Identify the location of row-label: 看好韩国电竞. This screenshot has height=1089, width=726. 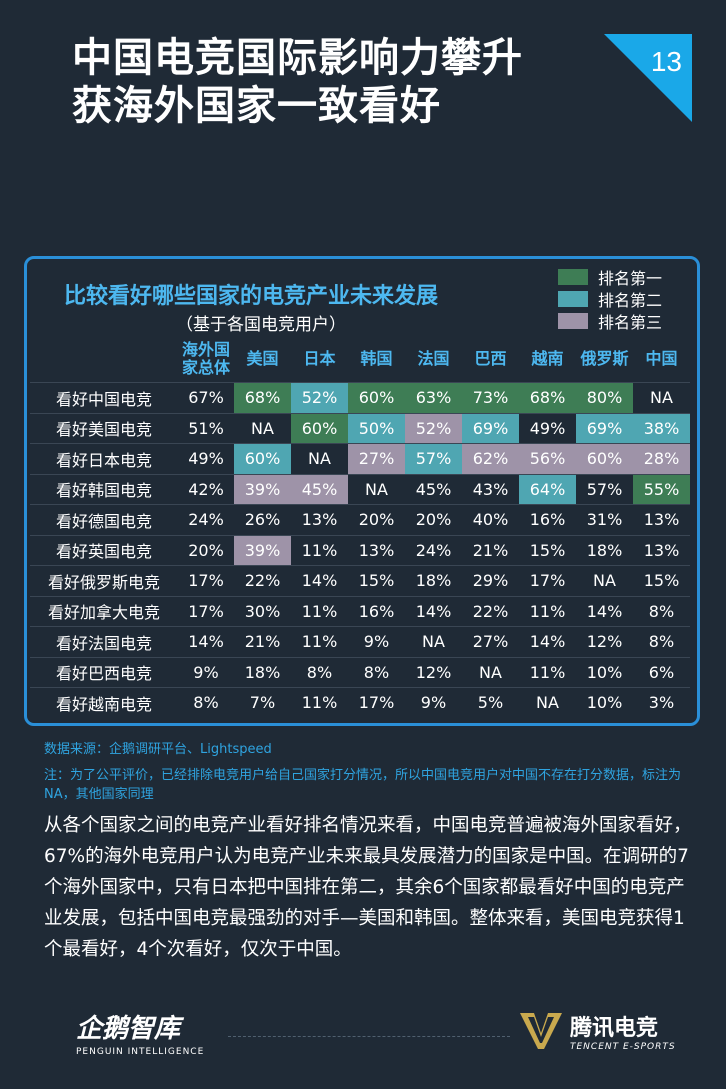
(104, 489).